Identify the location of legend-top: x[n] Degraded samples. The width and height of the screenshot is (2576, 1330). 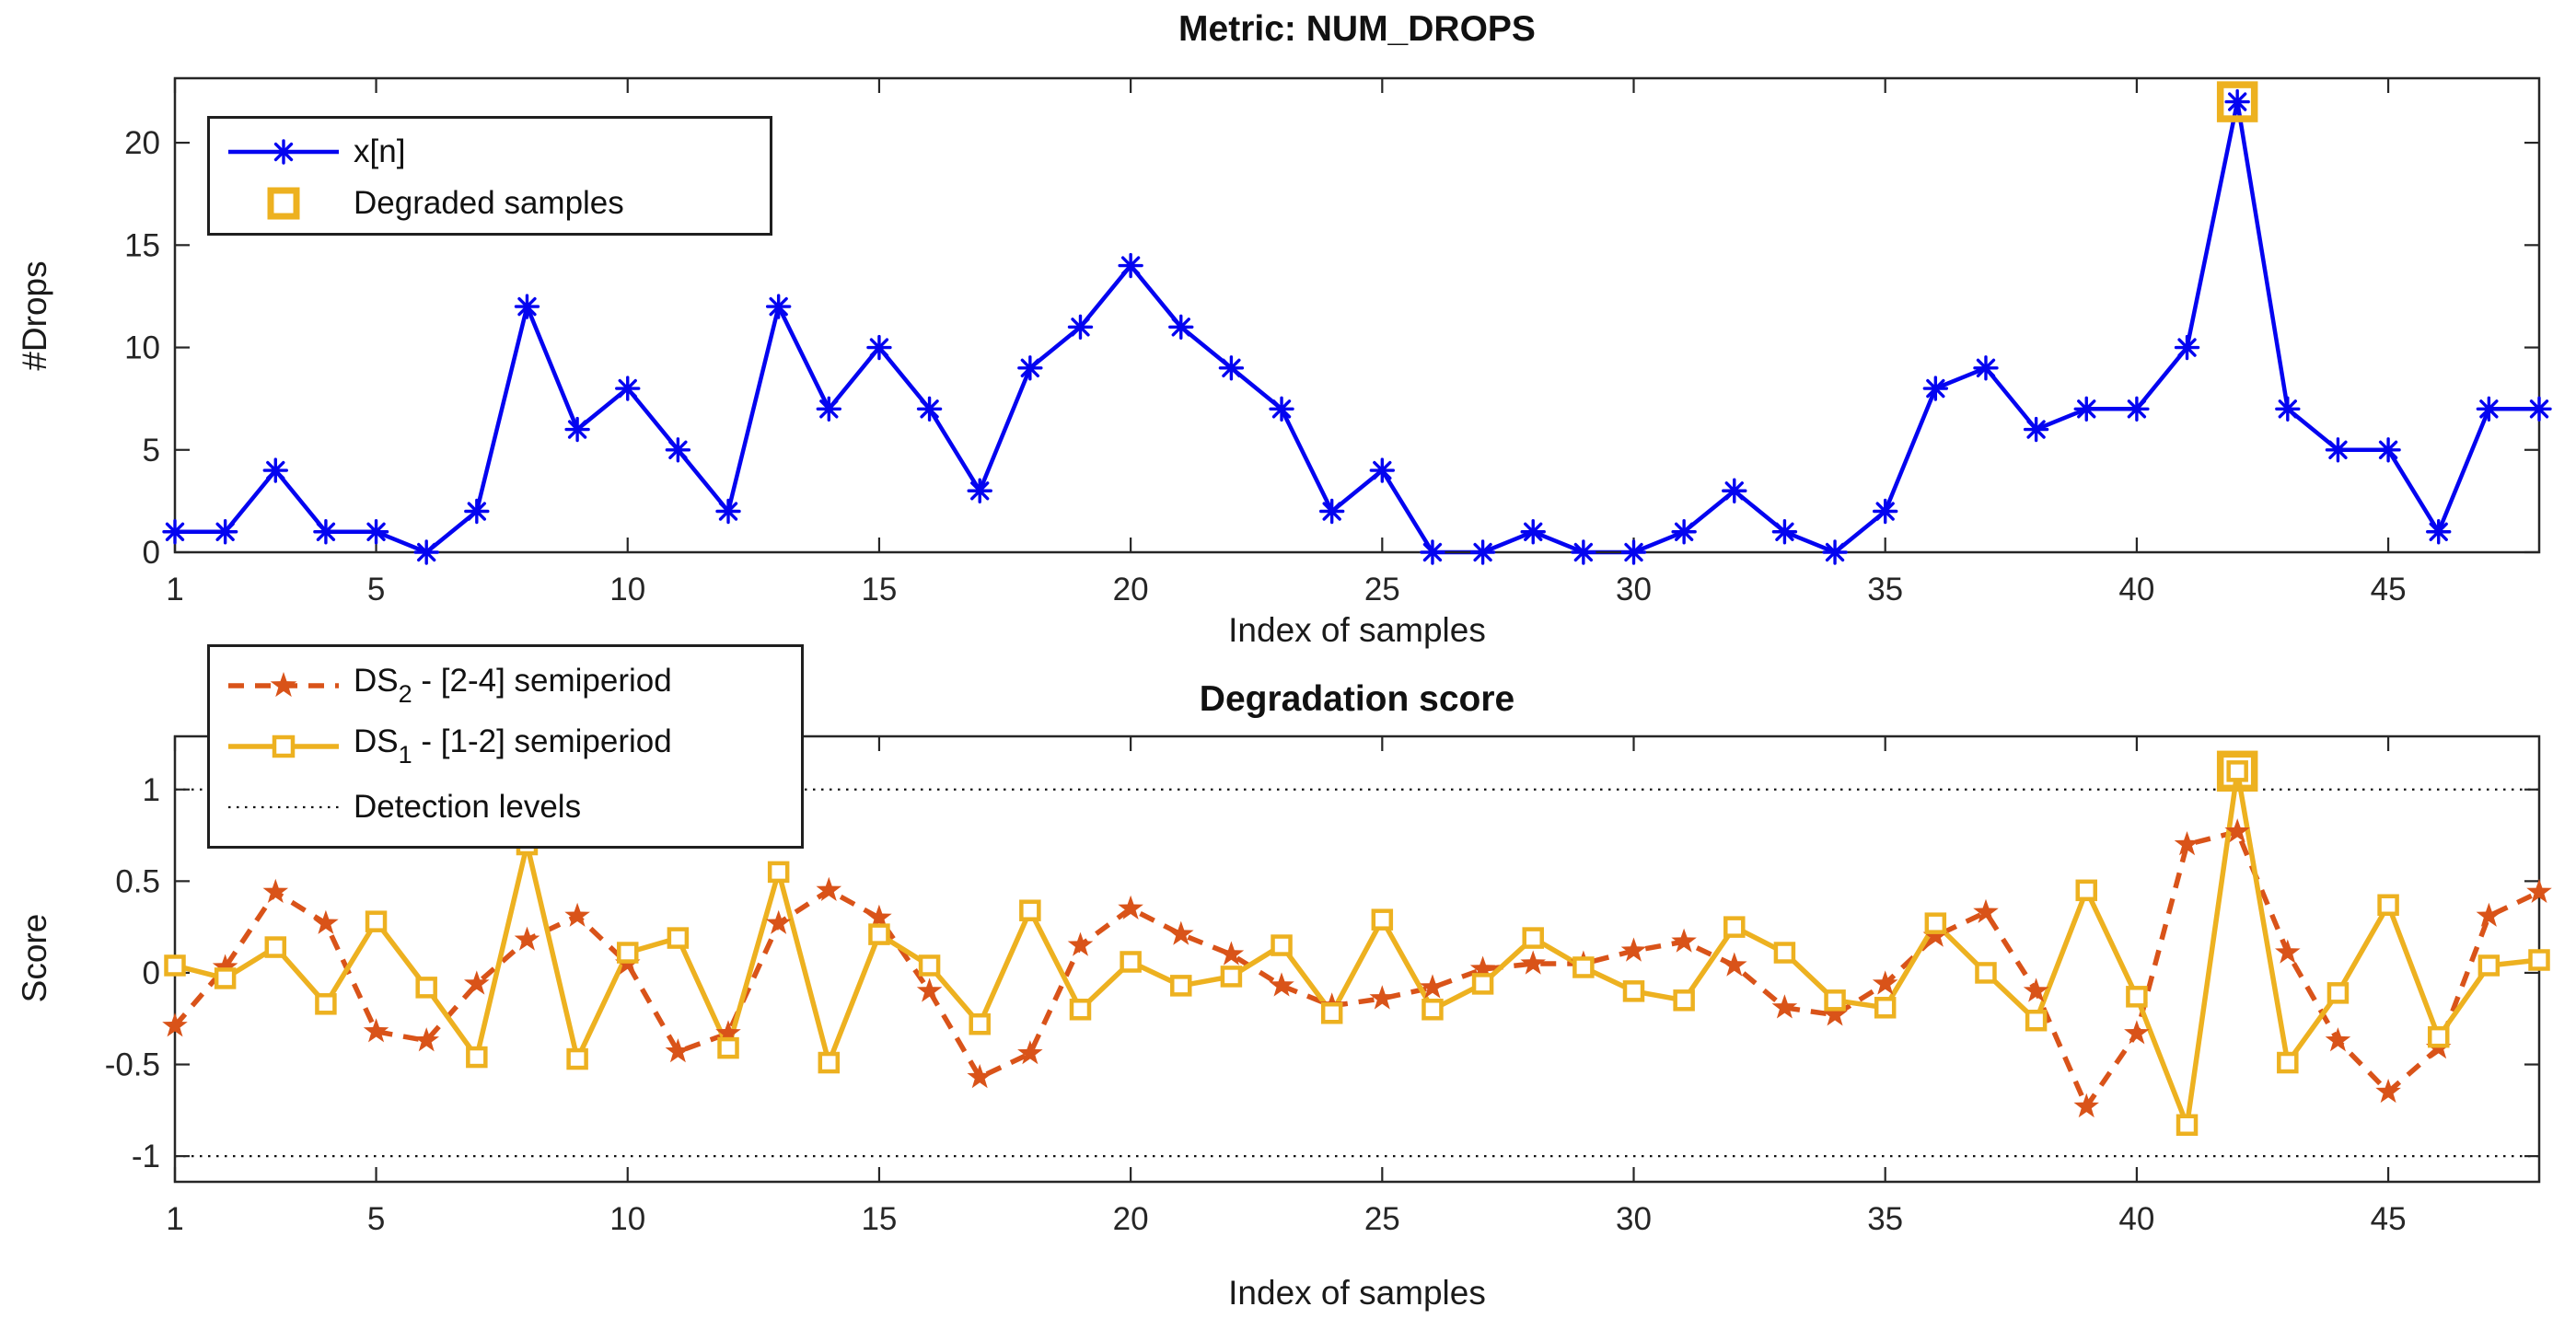
(489, 176).